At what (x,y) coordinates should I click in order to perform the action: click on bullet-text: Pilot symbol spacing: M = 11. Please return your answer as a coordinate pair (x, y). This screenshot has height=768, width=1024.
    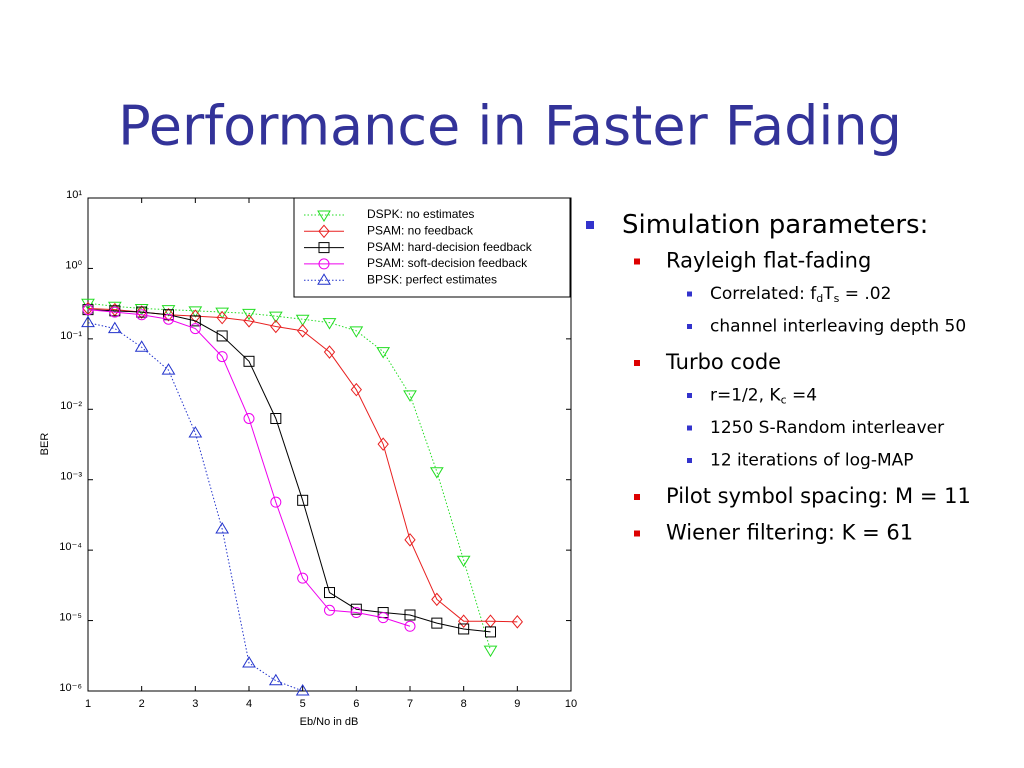
    Looking at the image, I should click on (818, 496).